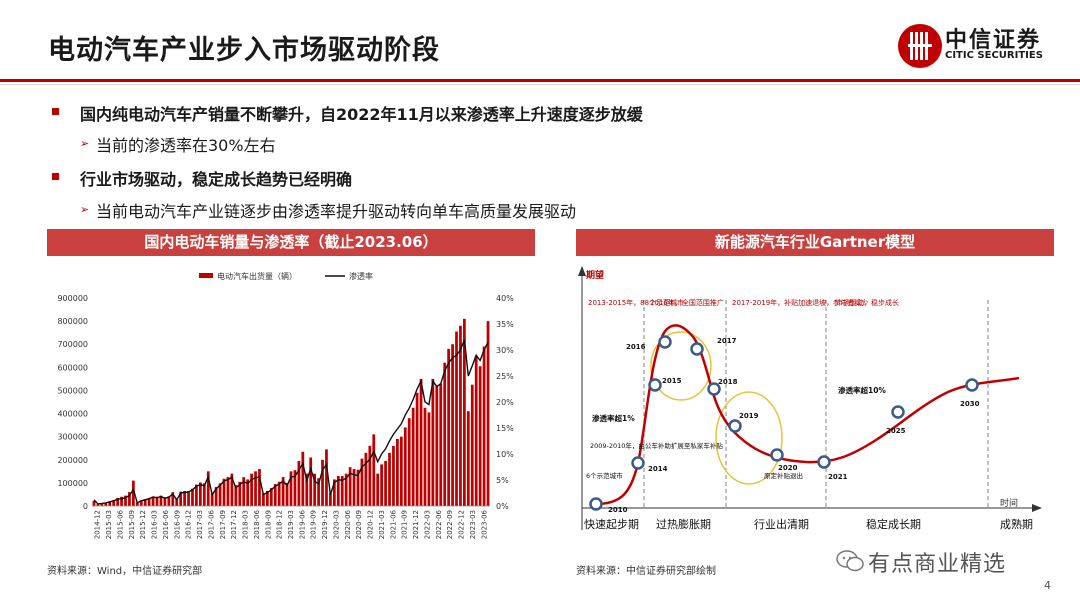  I want to click on y-right-tick-label: 10%, so click(505, 454).